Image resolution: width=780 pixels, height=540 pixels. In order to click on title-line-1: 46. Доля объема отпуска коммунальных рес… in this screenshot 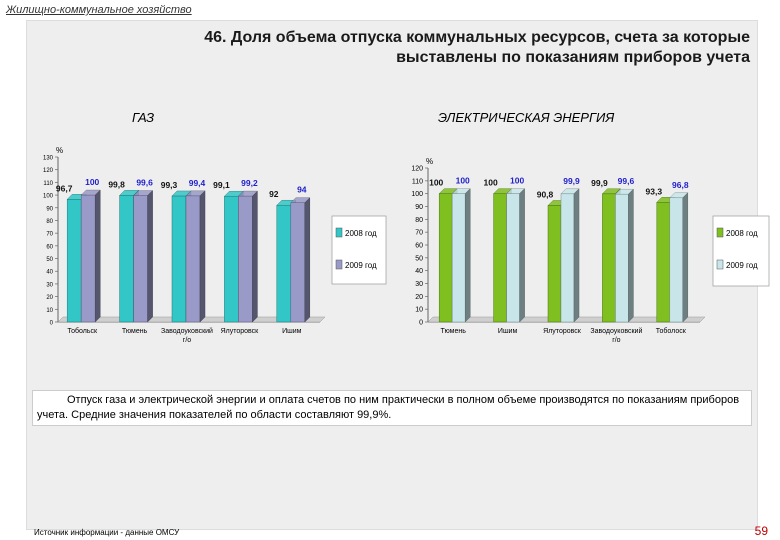, I will do `click(477, 37)`.